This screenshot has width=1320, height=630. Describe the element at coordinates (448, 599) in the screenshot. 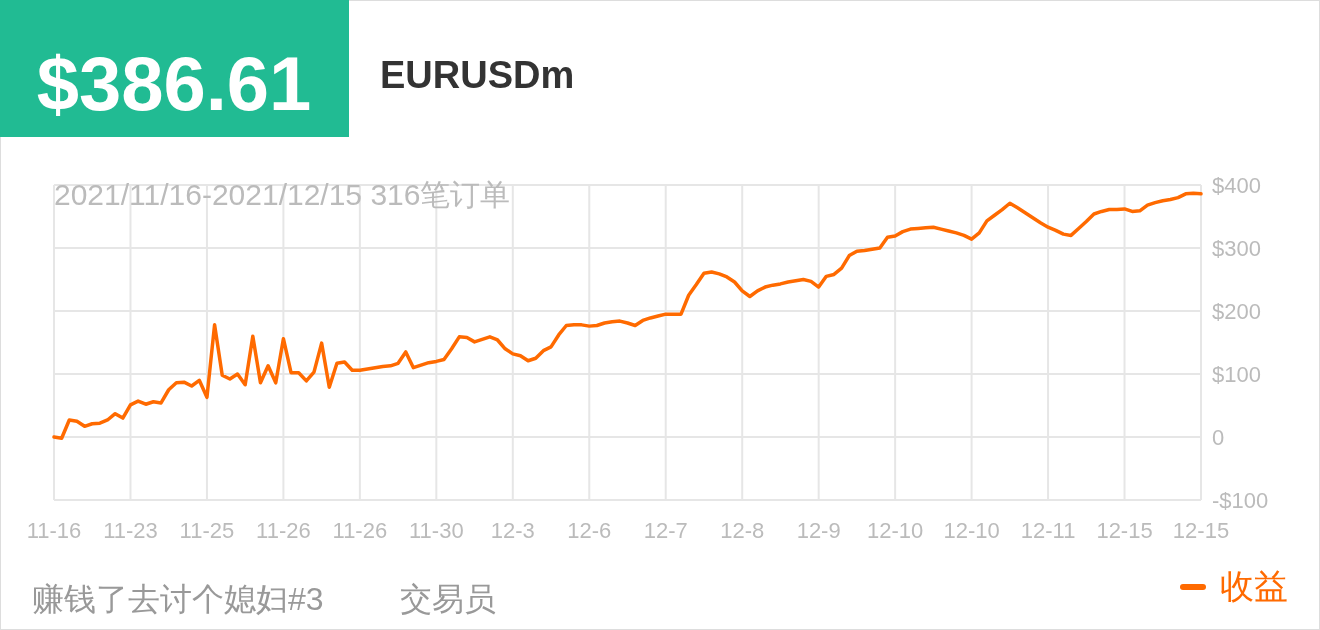

I see `text: 交易员` at that location.